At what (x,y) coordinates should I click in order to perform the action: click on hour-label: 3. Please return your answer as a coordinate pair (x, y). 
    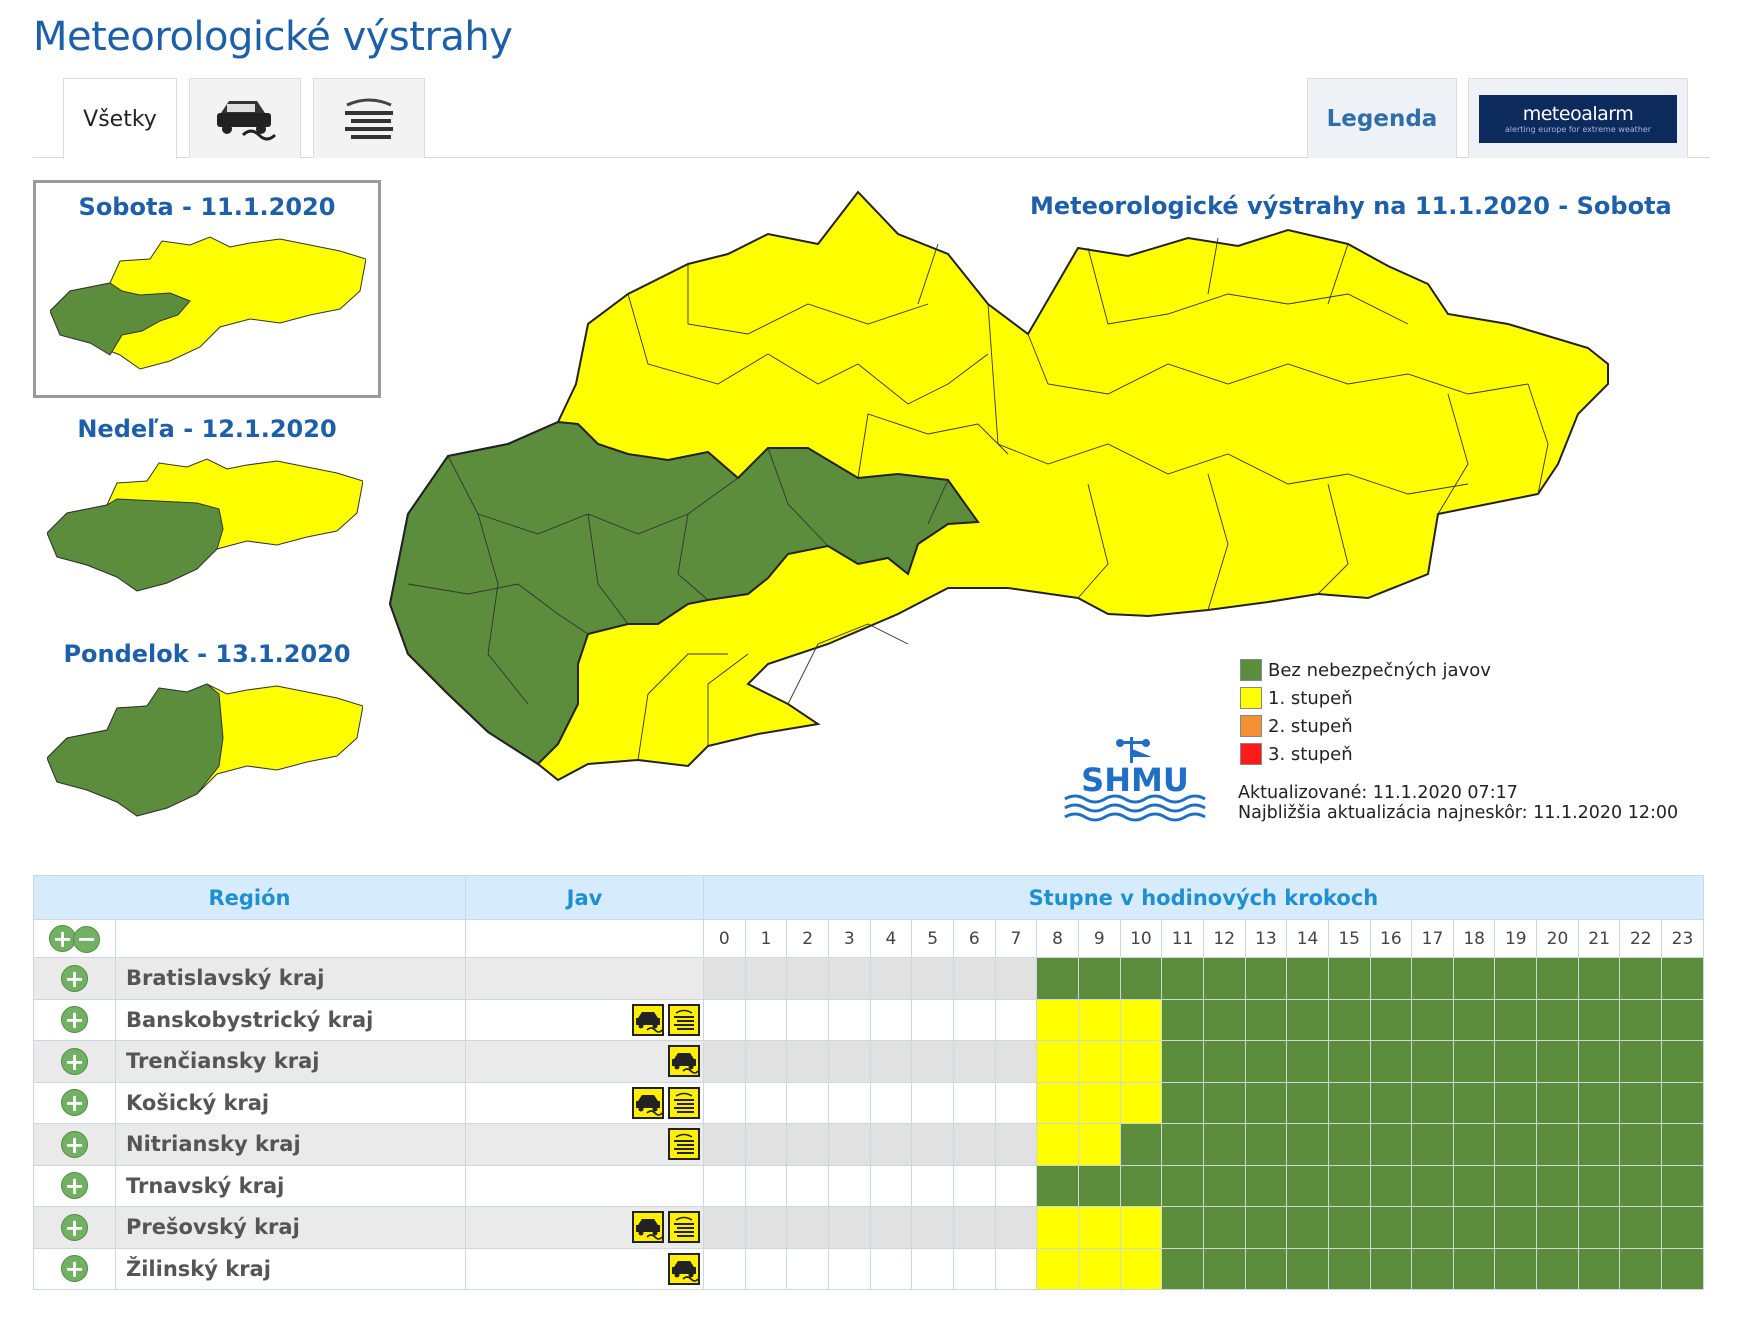
    Looking at the image, I should click on (849, 938).